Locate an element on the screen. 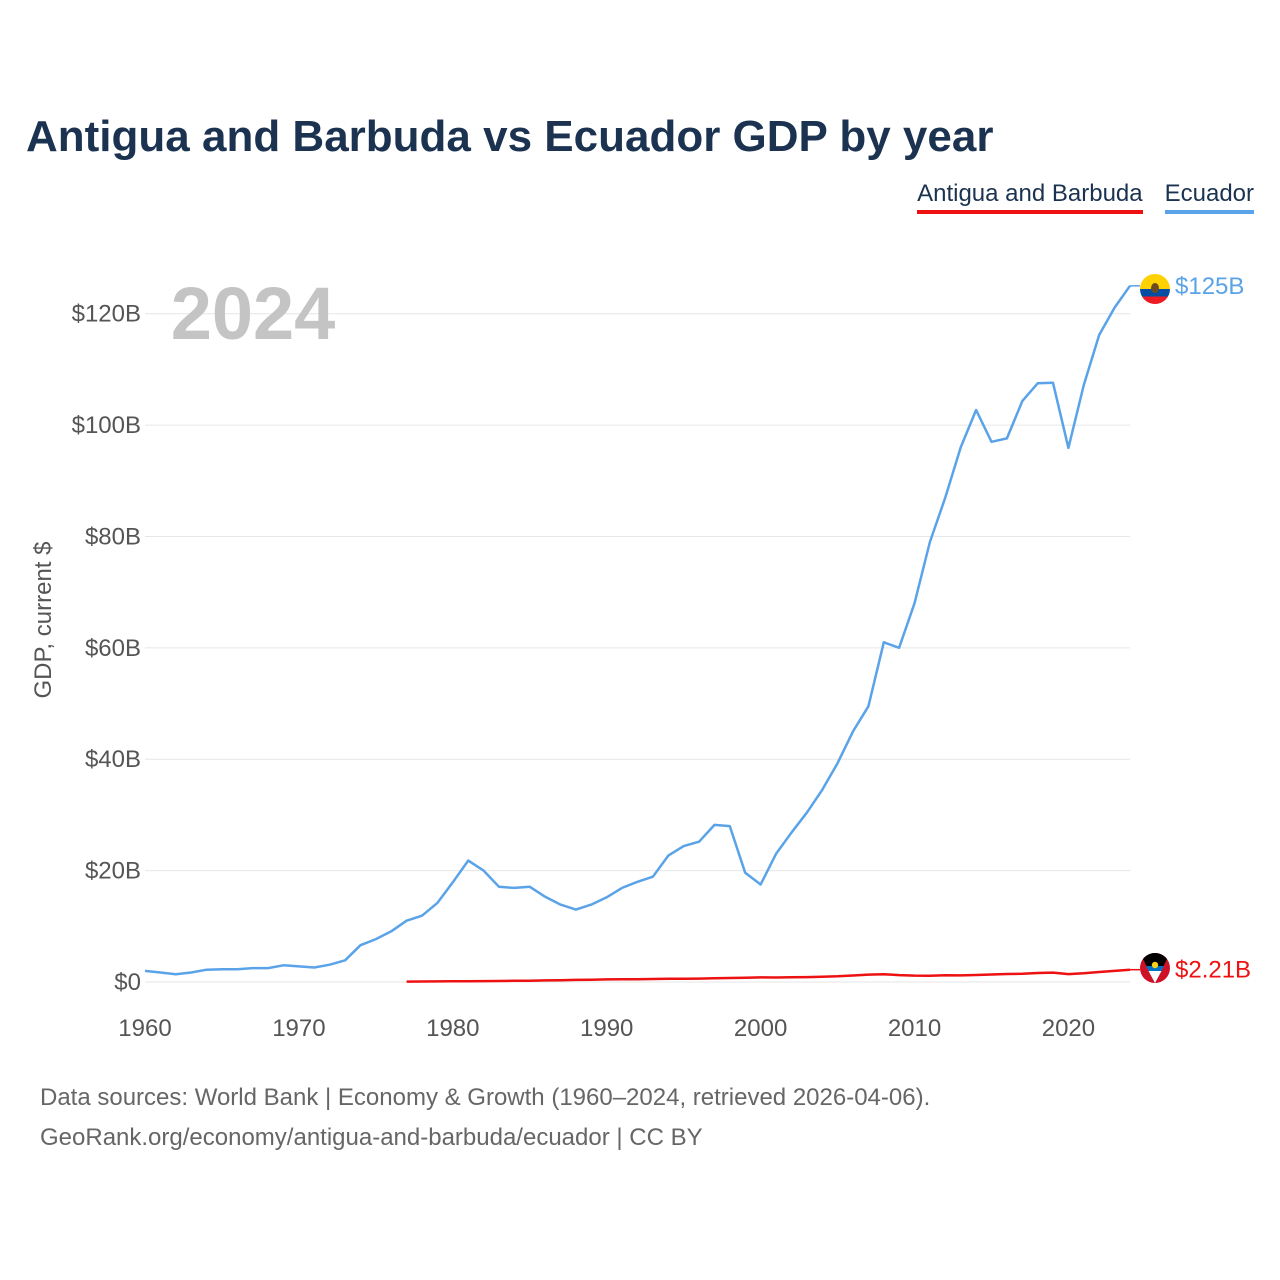 The image size is (1280, 1280). y-tick-label: $100B is located at coordinates (106, 425).